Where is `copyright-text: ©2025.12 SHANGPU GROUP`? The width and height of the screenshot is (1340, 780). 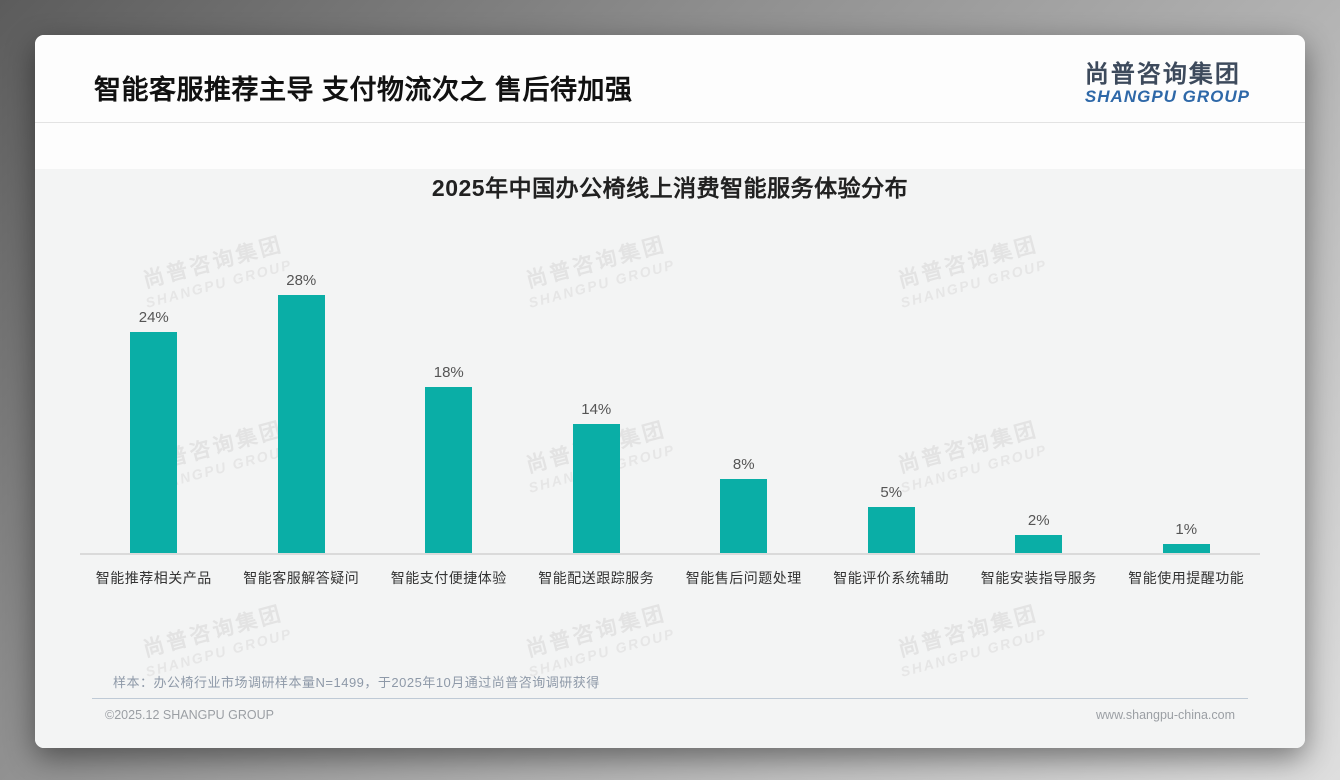
copyright-text: ©2025.12 SHANGPU GROUP is located at coordinates (189, 715).